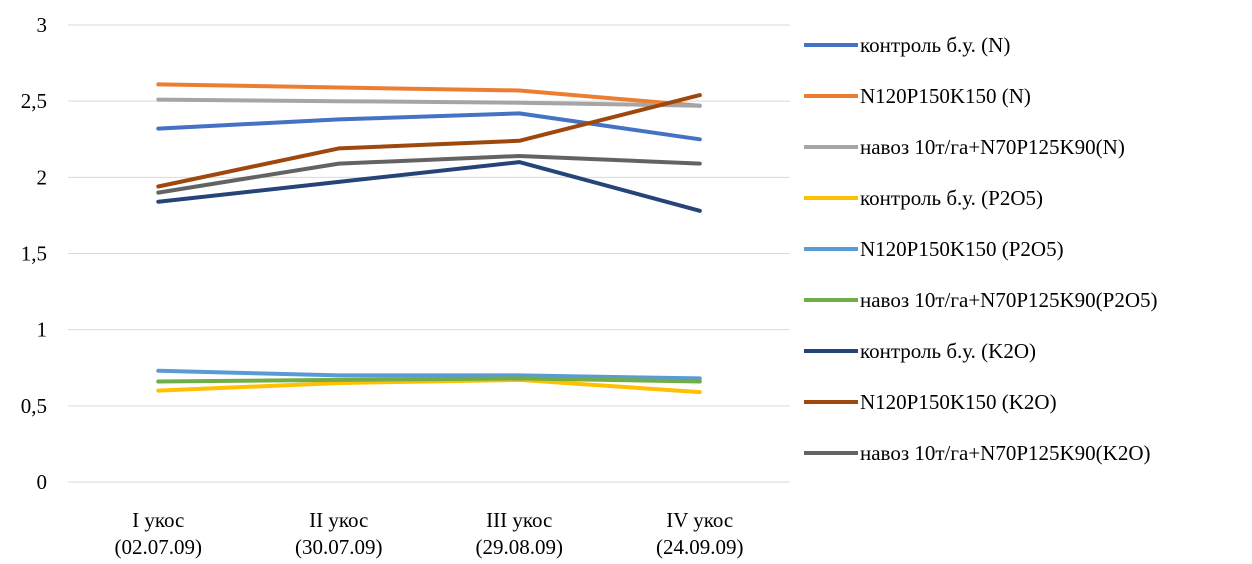  I want to click on x-tick-label: IV укос, so click(699, 520).